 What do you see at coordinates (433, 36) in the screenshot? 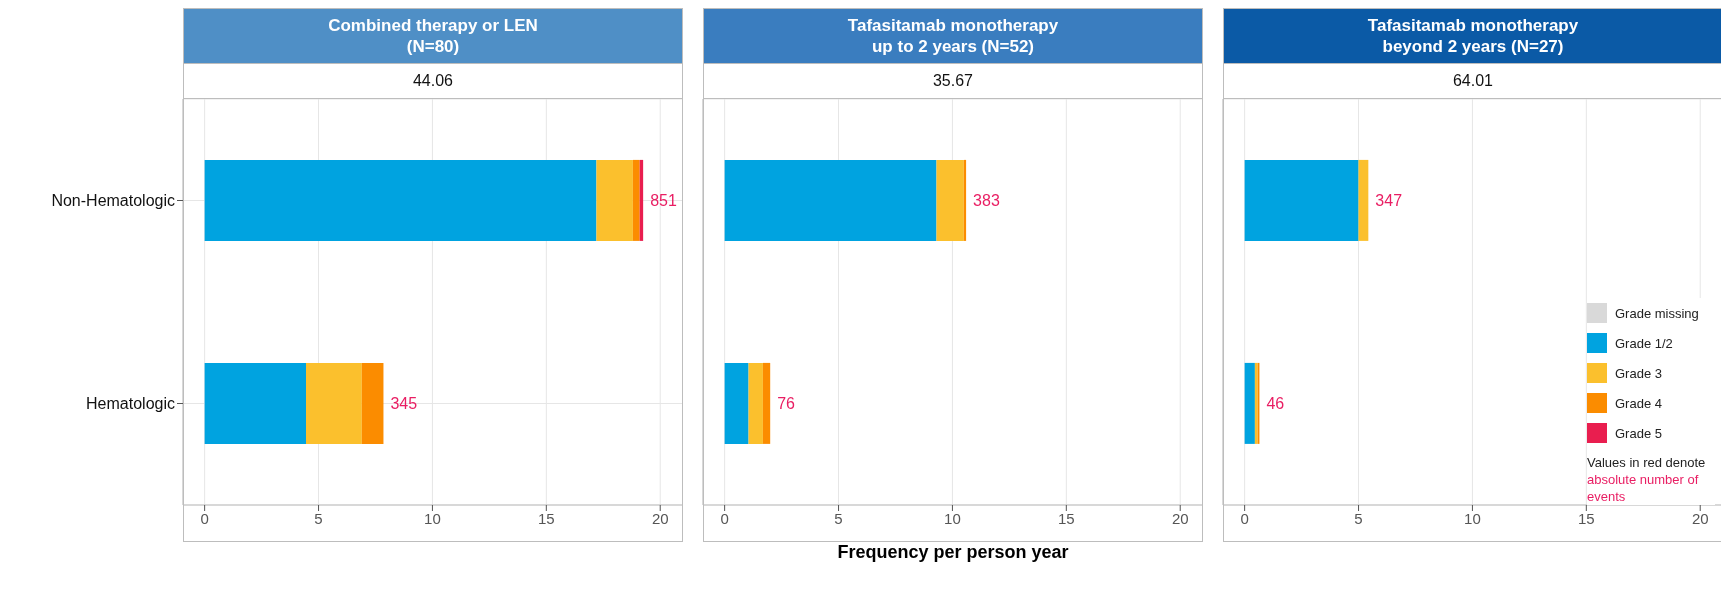
I see `chart-title: Combined therapy or LEN (N=80)` at bounding box center [433, 36].